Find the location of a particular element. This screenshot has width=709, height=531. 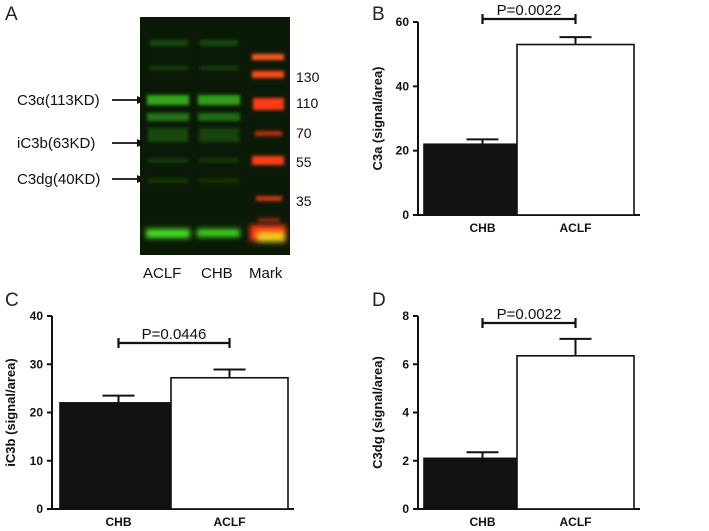

y-tick-label: 4 is located at coordinates (405, 413).